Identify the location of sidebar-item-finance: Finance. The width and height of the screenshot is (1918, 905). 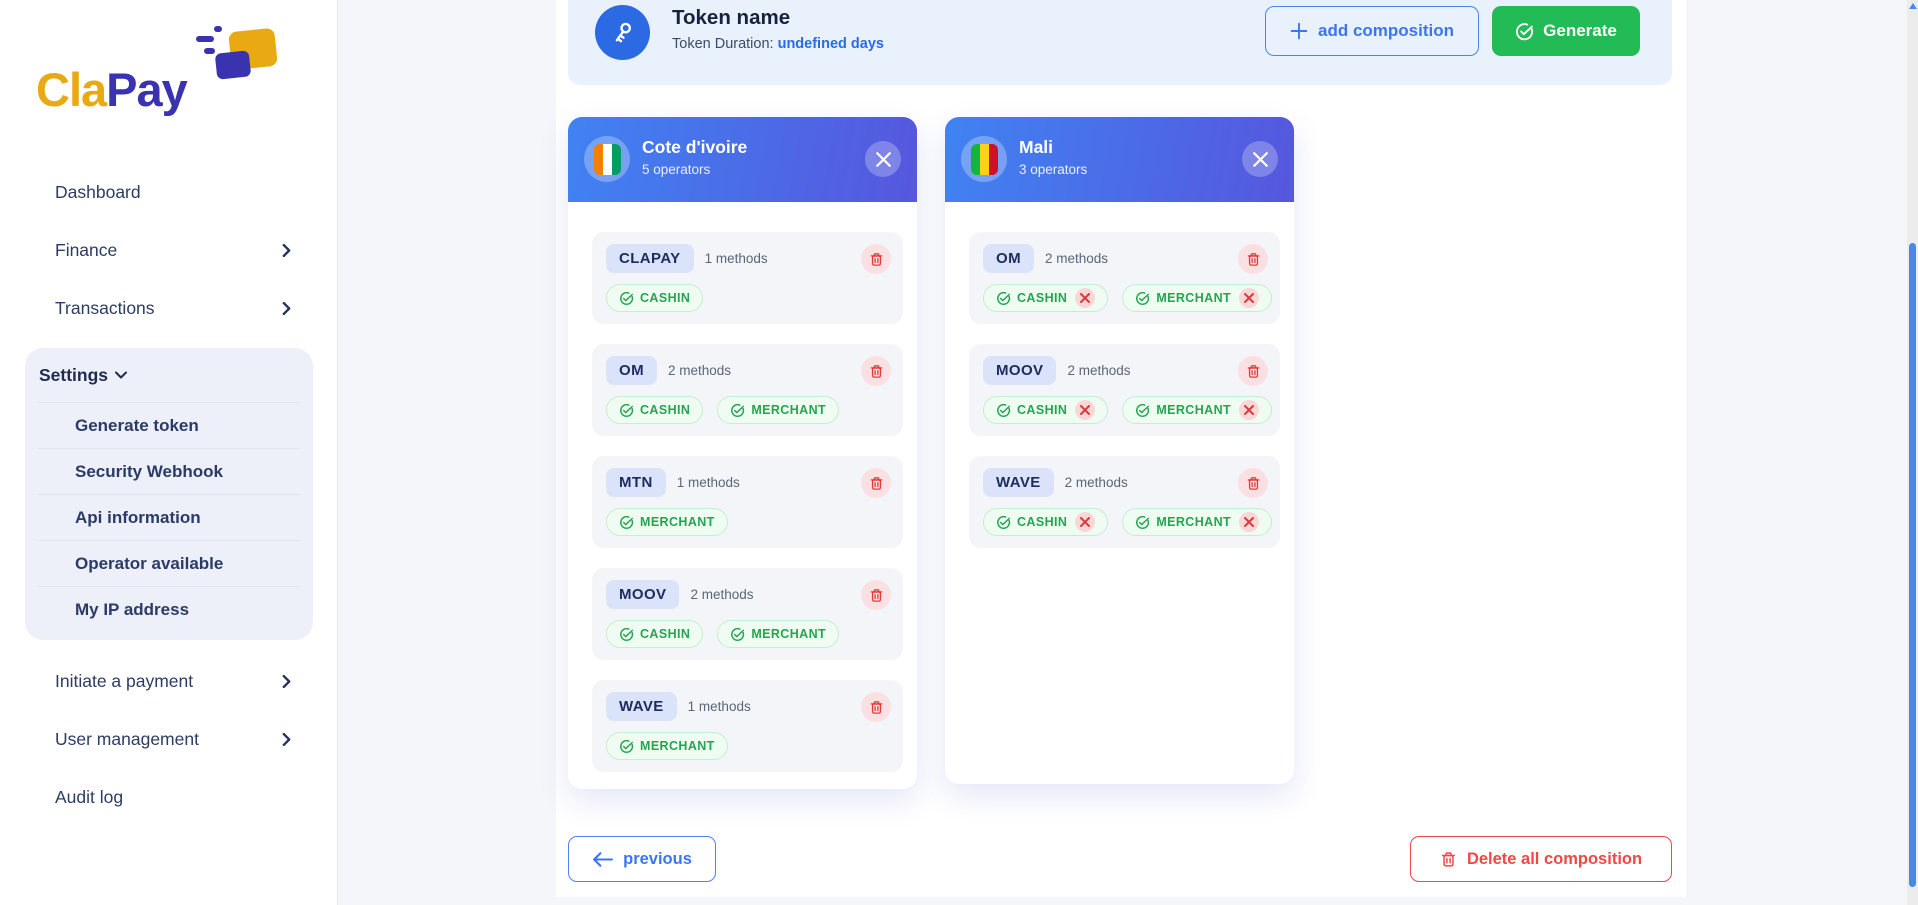
(169, 250).